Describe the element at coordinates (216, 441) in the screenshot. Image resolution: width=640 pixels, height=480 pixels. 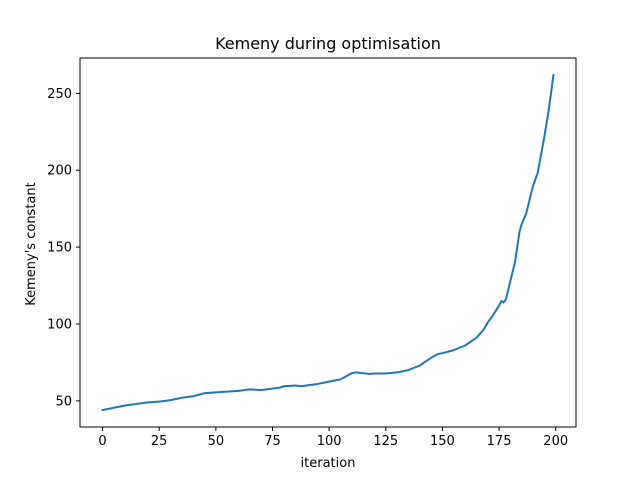
I see `x-tick-label: 50` at that location.